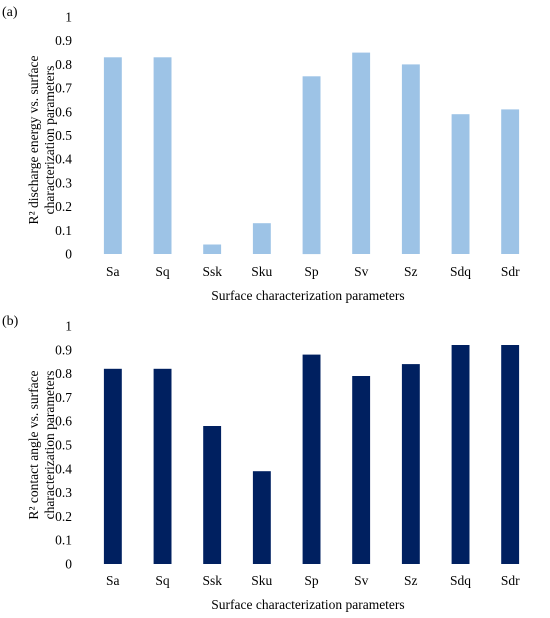 This screenshot has height=618, width=550. What do you see at coordinates (212, 271) in the screenshot?
I see `x-tick-ssk-a: Ssk` at bounding box center [212, 271].